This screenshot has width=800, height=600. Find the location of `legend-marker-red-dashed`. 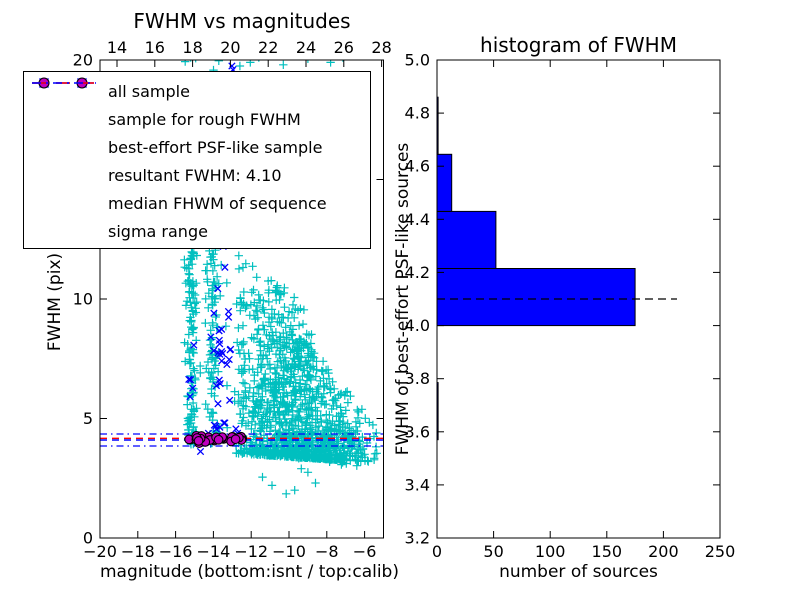

legend-marker-red-dashed is located at coordinates (64, 148).